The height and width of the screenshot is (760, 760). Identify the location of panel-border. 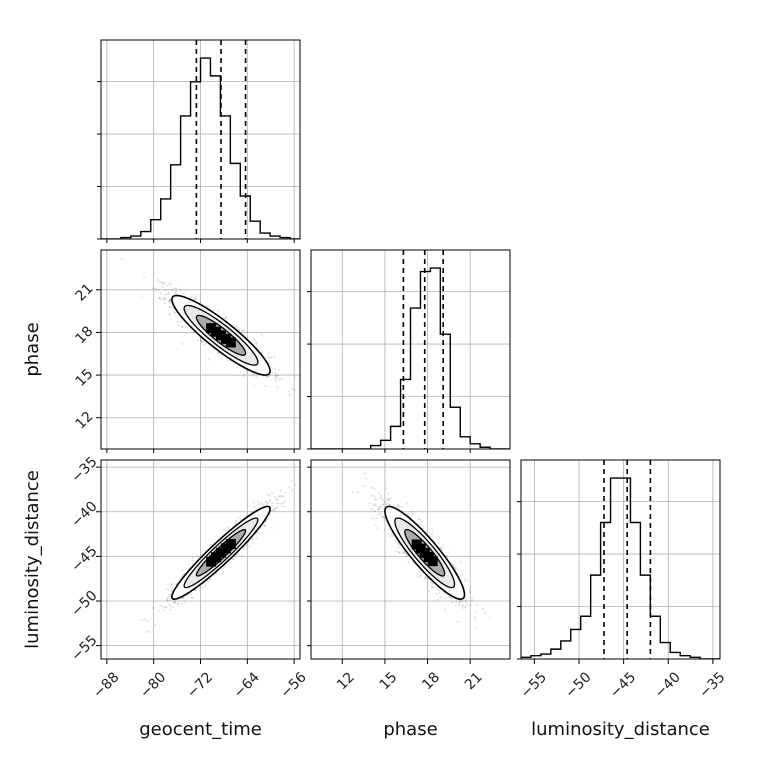
(410, 559).